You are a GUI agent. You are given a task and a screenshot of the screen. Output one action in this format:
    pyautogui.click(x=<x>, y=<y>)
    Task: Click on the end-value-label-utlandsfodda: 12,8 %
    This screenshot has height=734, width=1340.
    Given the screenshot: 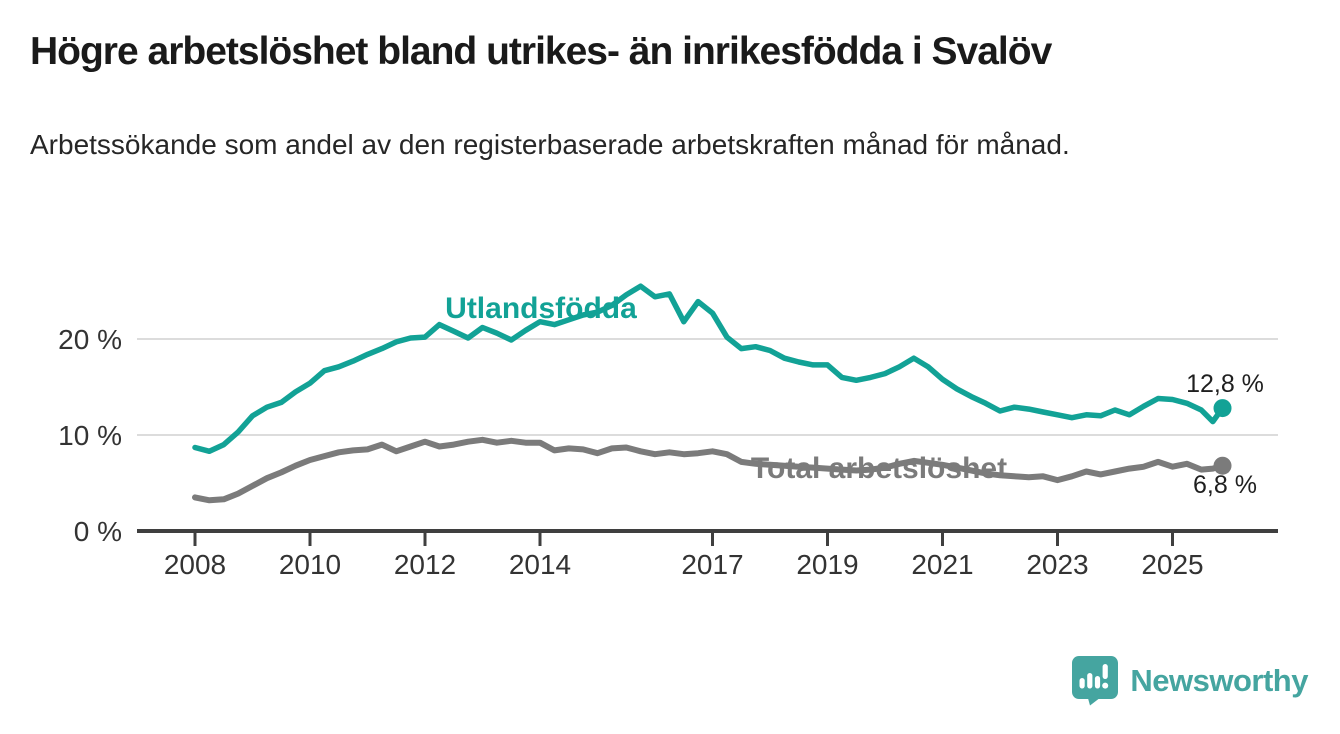 What is the action you would take?
    pyautogui.click(x=1225, y=384)
    